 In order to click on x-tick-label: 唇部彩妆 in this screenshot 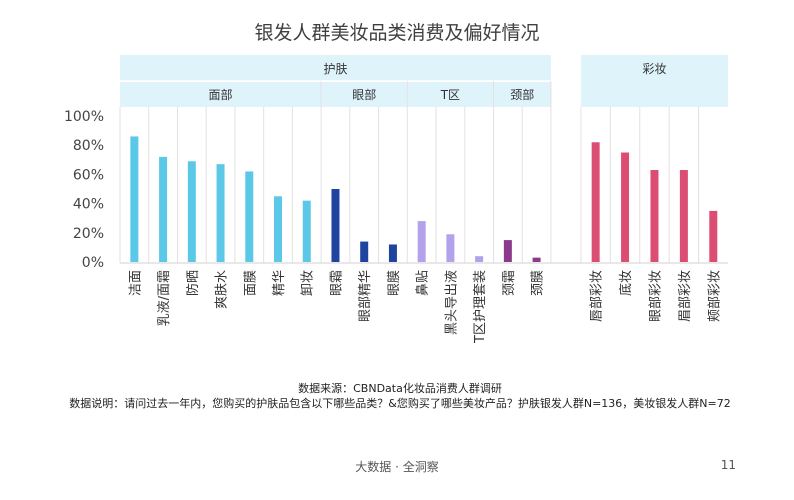, I will do `click(597, 296)`.